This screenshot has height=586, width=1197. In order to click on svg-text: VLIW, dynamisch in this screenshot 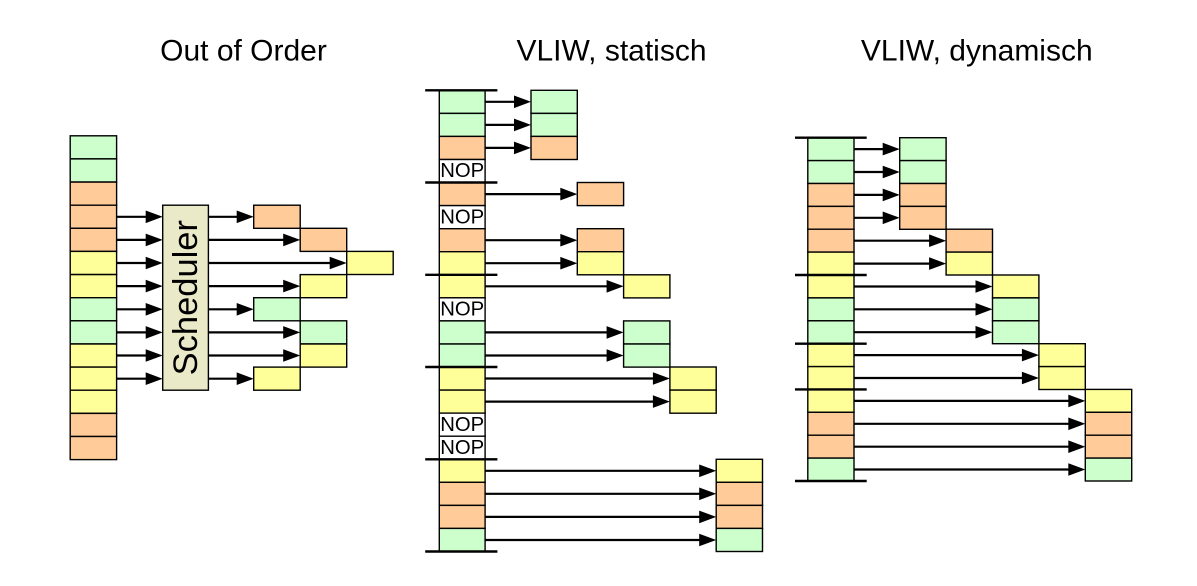, I will do `click(977, 51)`.